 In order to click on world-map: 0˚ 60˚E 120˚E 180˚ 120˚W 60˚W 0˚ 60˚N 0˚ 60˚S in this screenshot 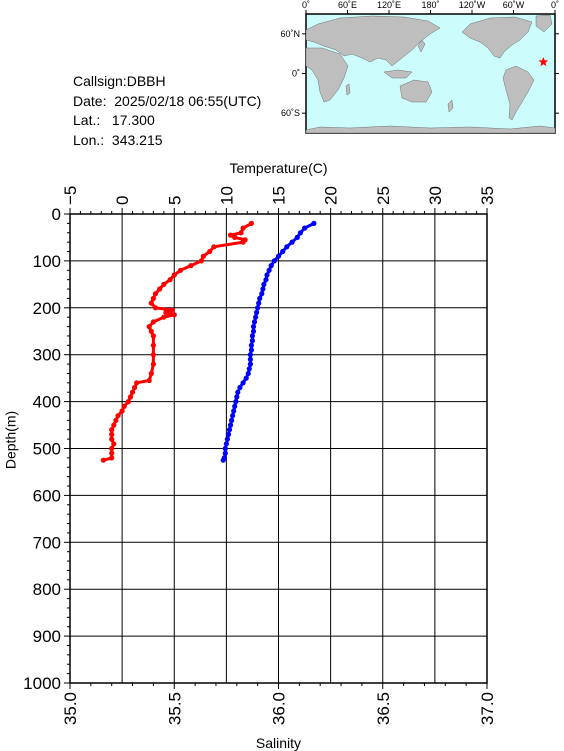, I will do `click(419, 67)`.